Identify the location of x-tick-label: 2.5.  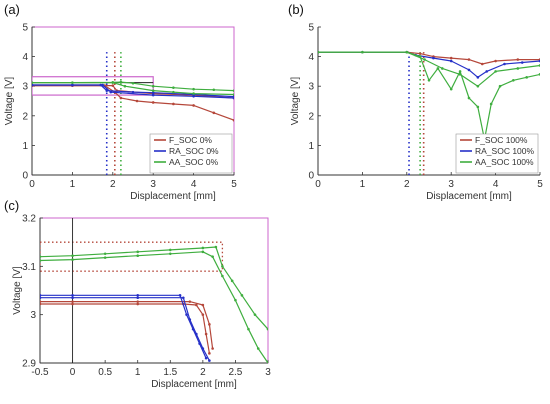
(235, 372).